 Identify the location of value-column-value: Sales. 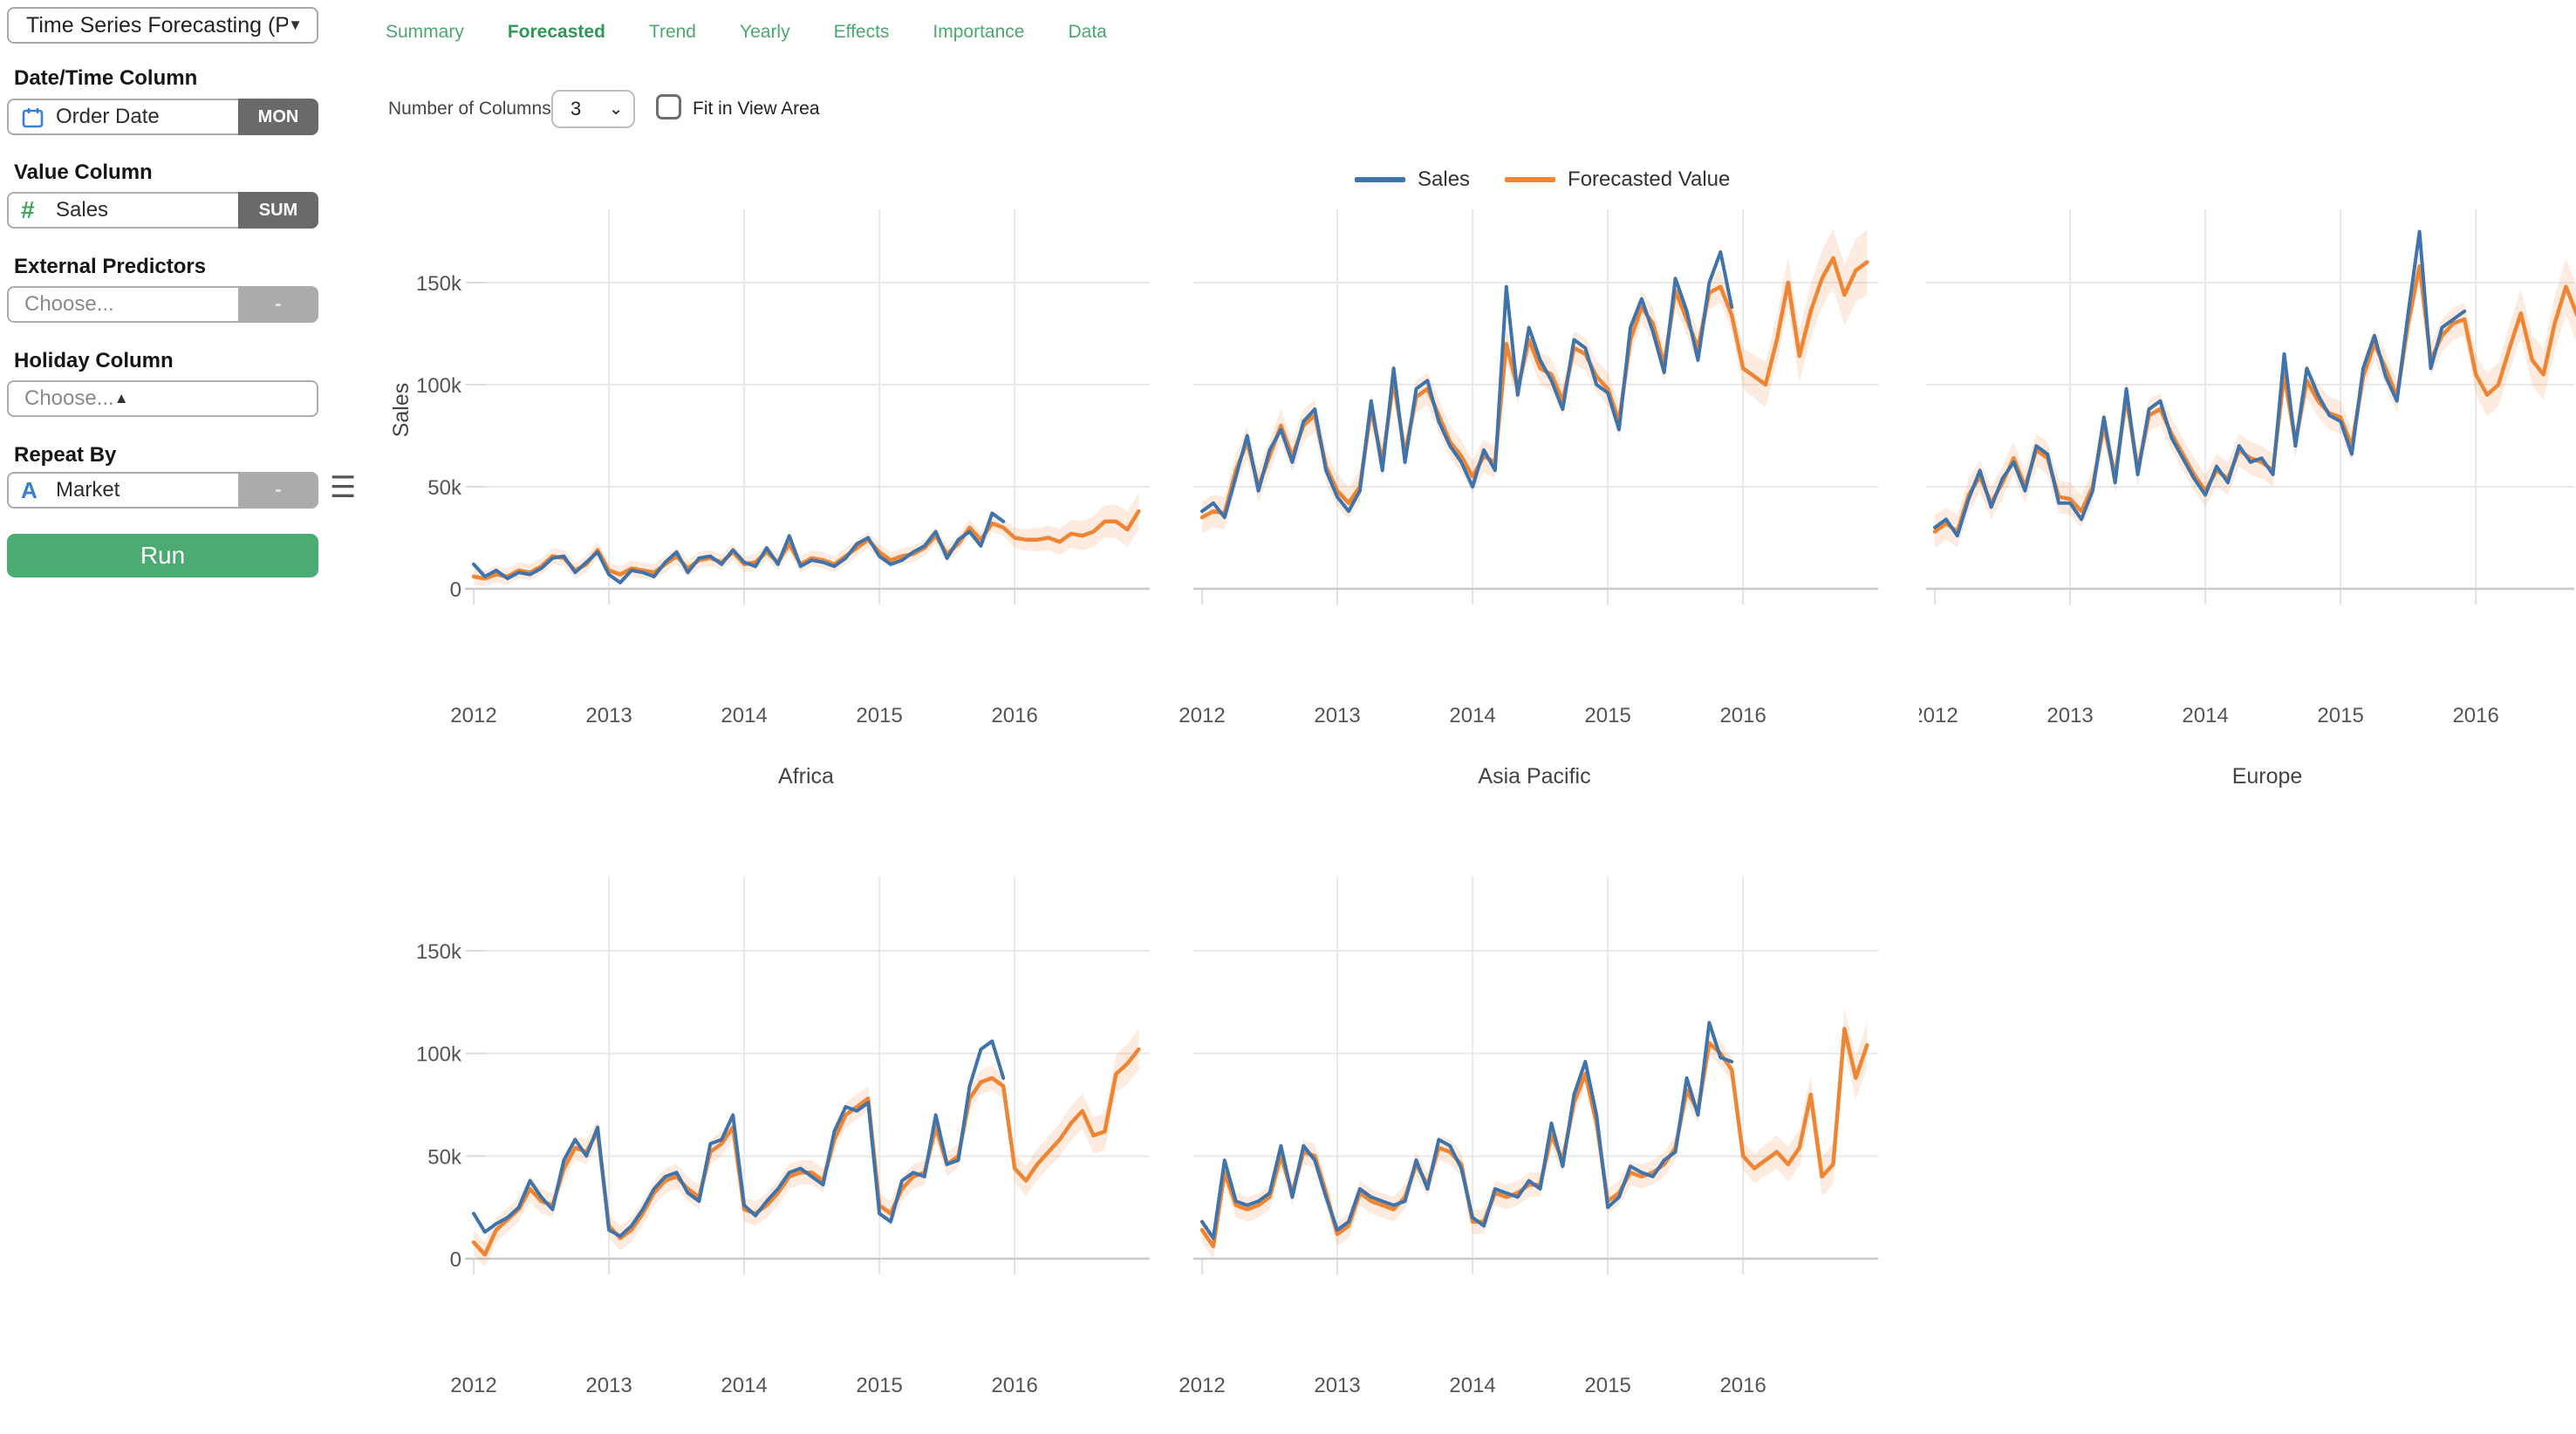
(82, 210).